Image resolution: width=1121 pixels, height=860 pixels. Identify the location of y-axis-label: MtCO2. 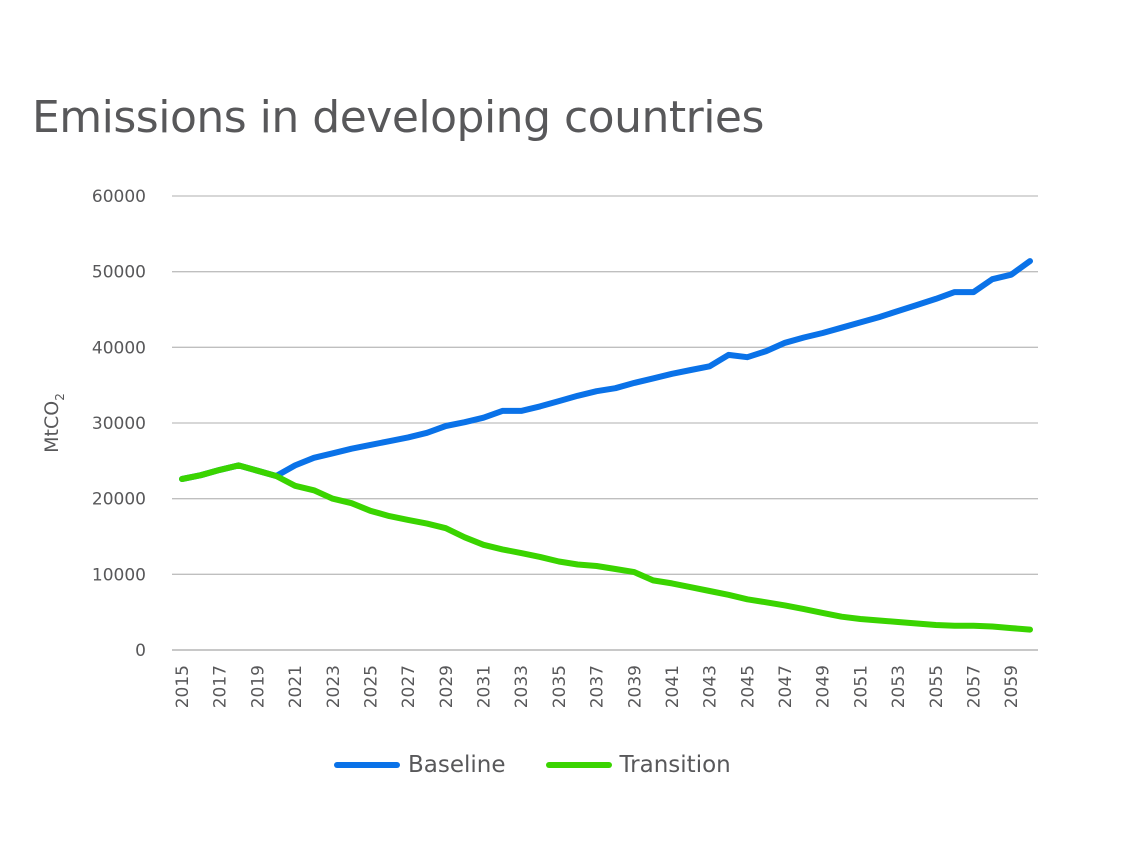
(54, 423).